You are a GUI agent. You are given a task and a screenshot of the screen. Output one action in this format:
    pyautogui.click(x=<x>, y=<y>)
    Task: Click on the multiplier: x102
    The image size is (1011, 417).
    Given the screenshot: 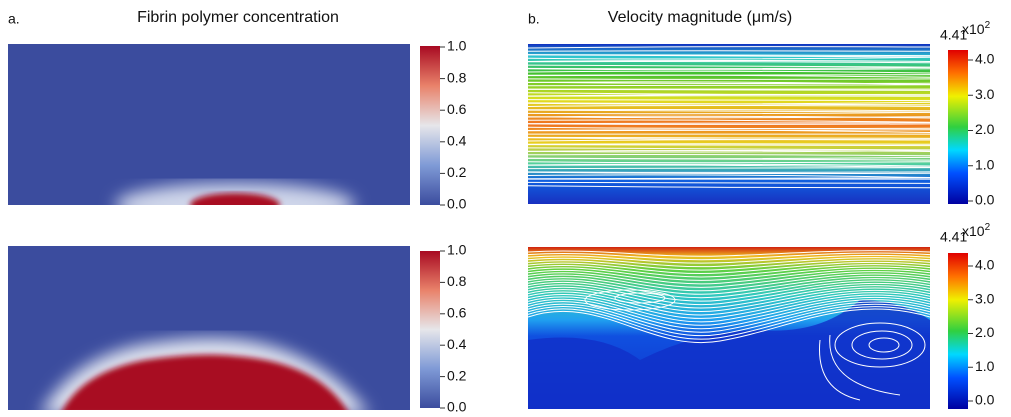 What is the action you would take?
    pyautogui.click(x=976, y=230)
    